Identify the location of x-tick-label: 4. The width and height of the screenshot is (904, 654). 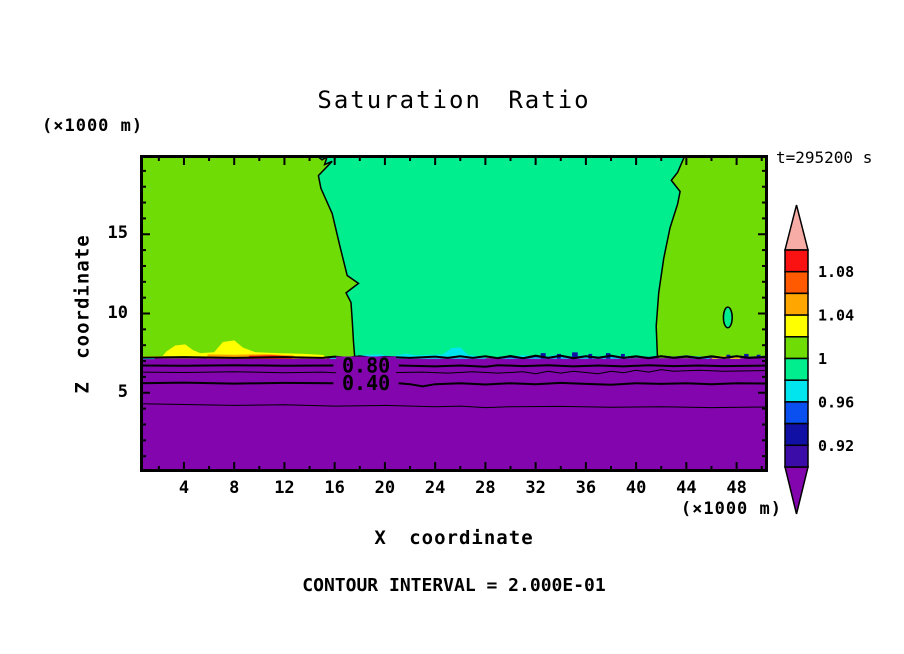
(184, 488).